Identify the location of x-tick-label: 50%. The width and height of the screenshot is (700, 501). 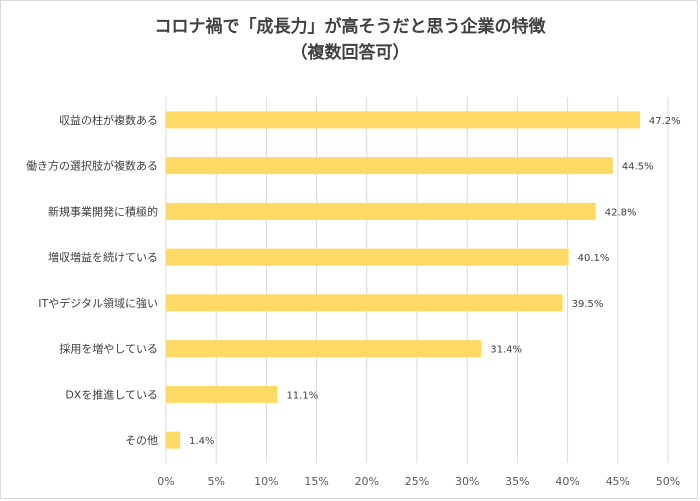
(668, 481).